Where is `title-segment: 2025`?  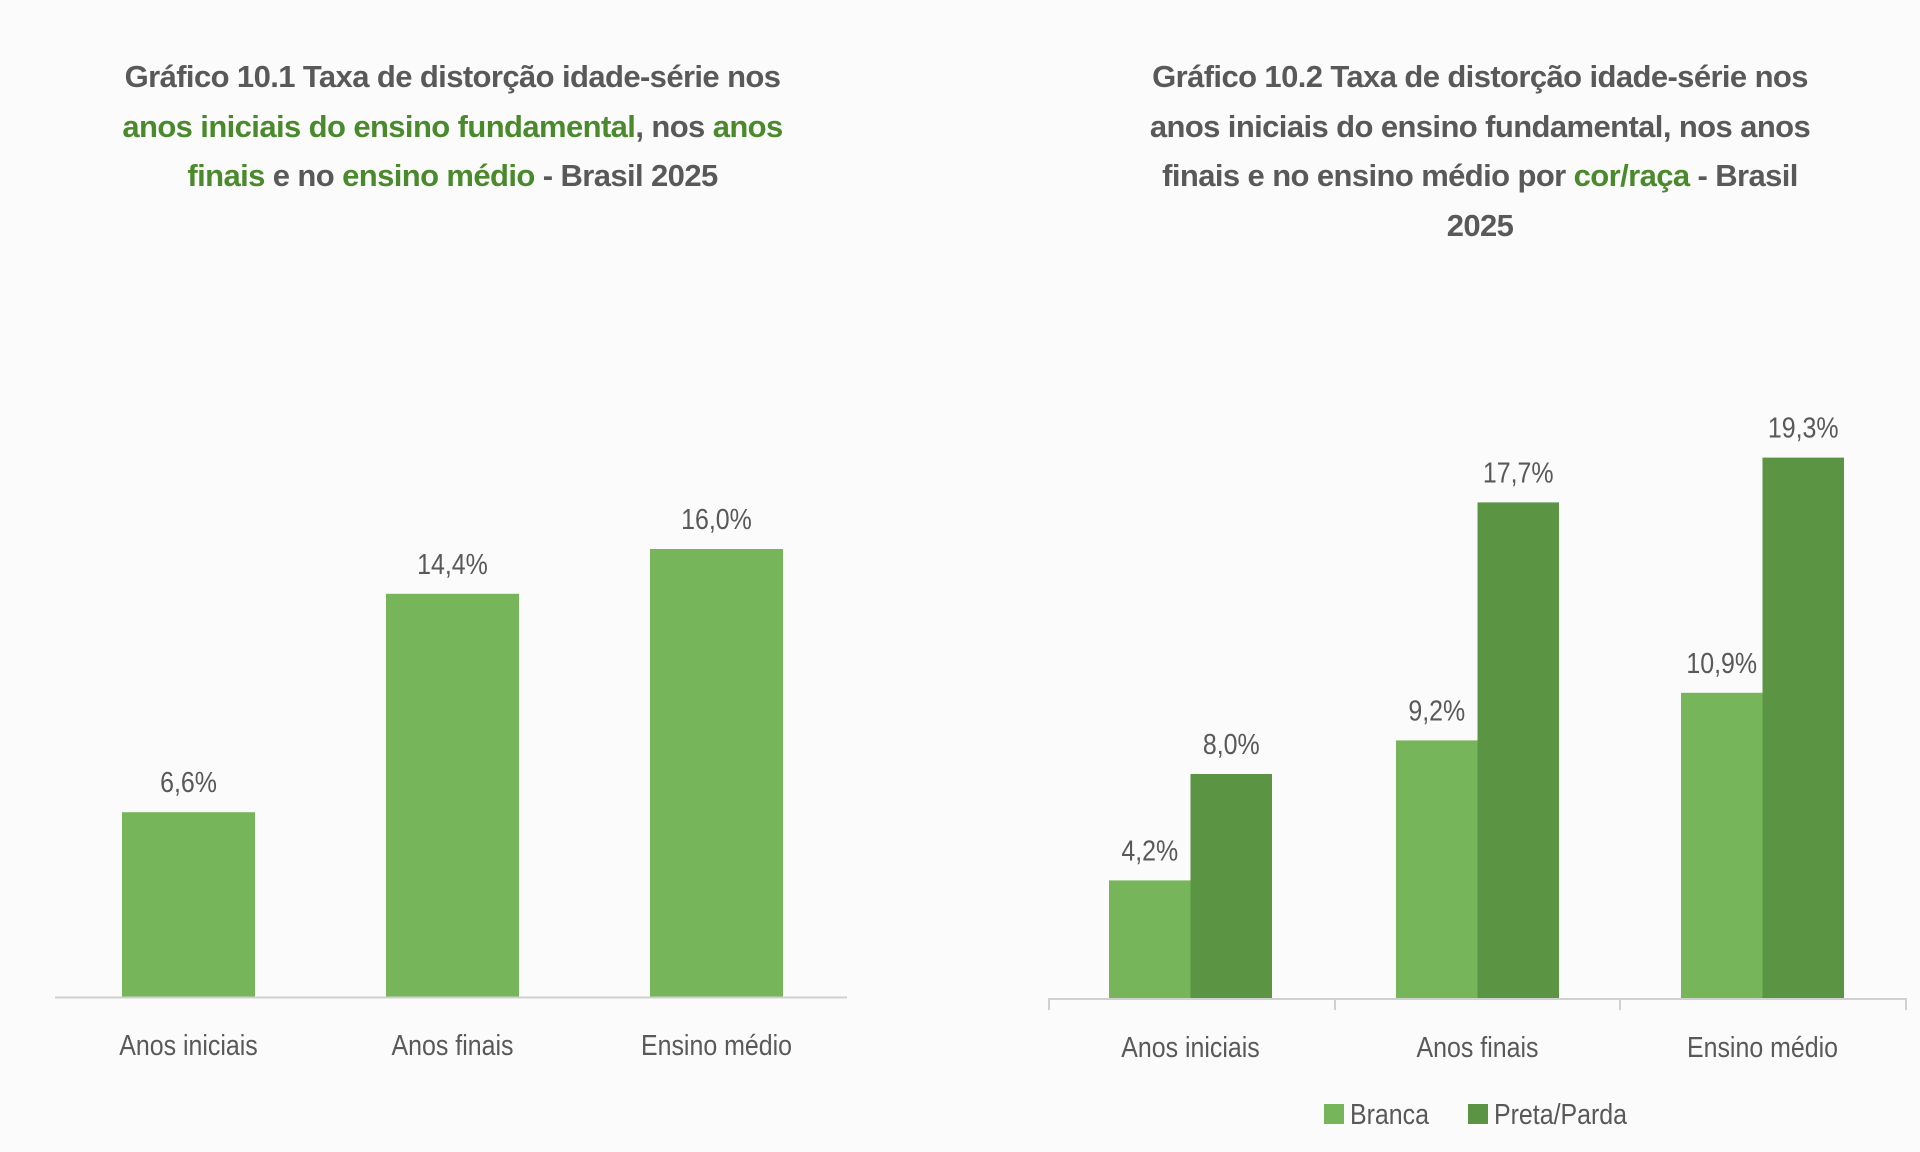 title-segment: 2025 is located at coordinates (1480, 225).